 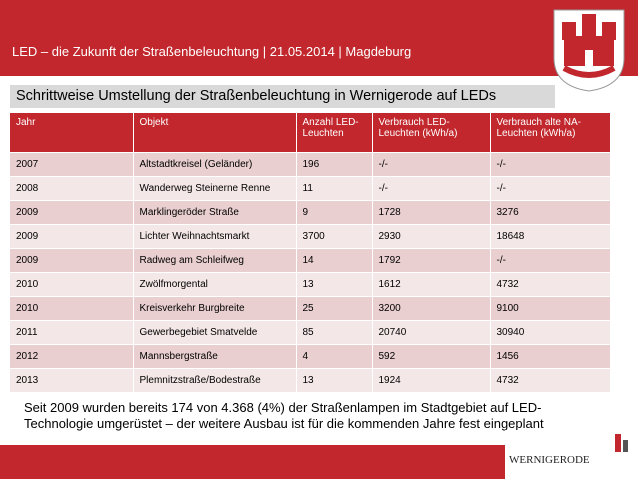 I want to click on table-cell: 2007, so click(x=72, y=164).